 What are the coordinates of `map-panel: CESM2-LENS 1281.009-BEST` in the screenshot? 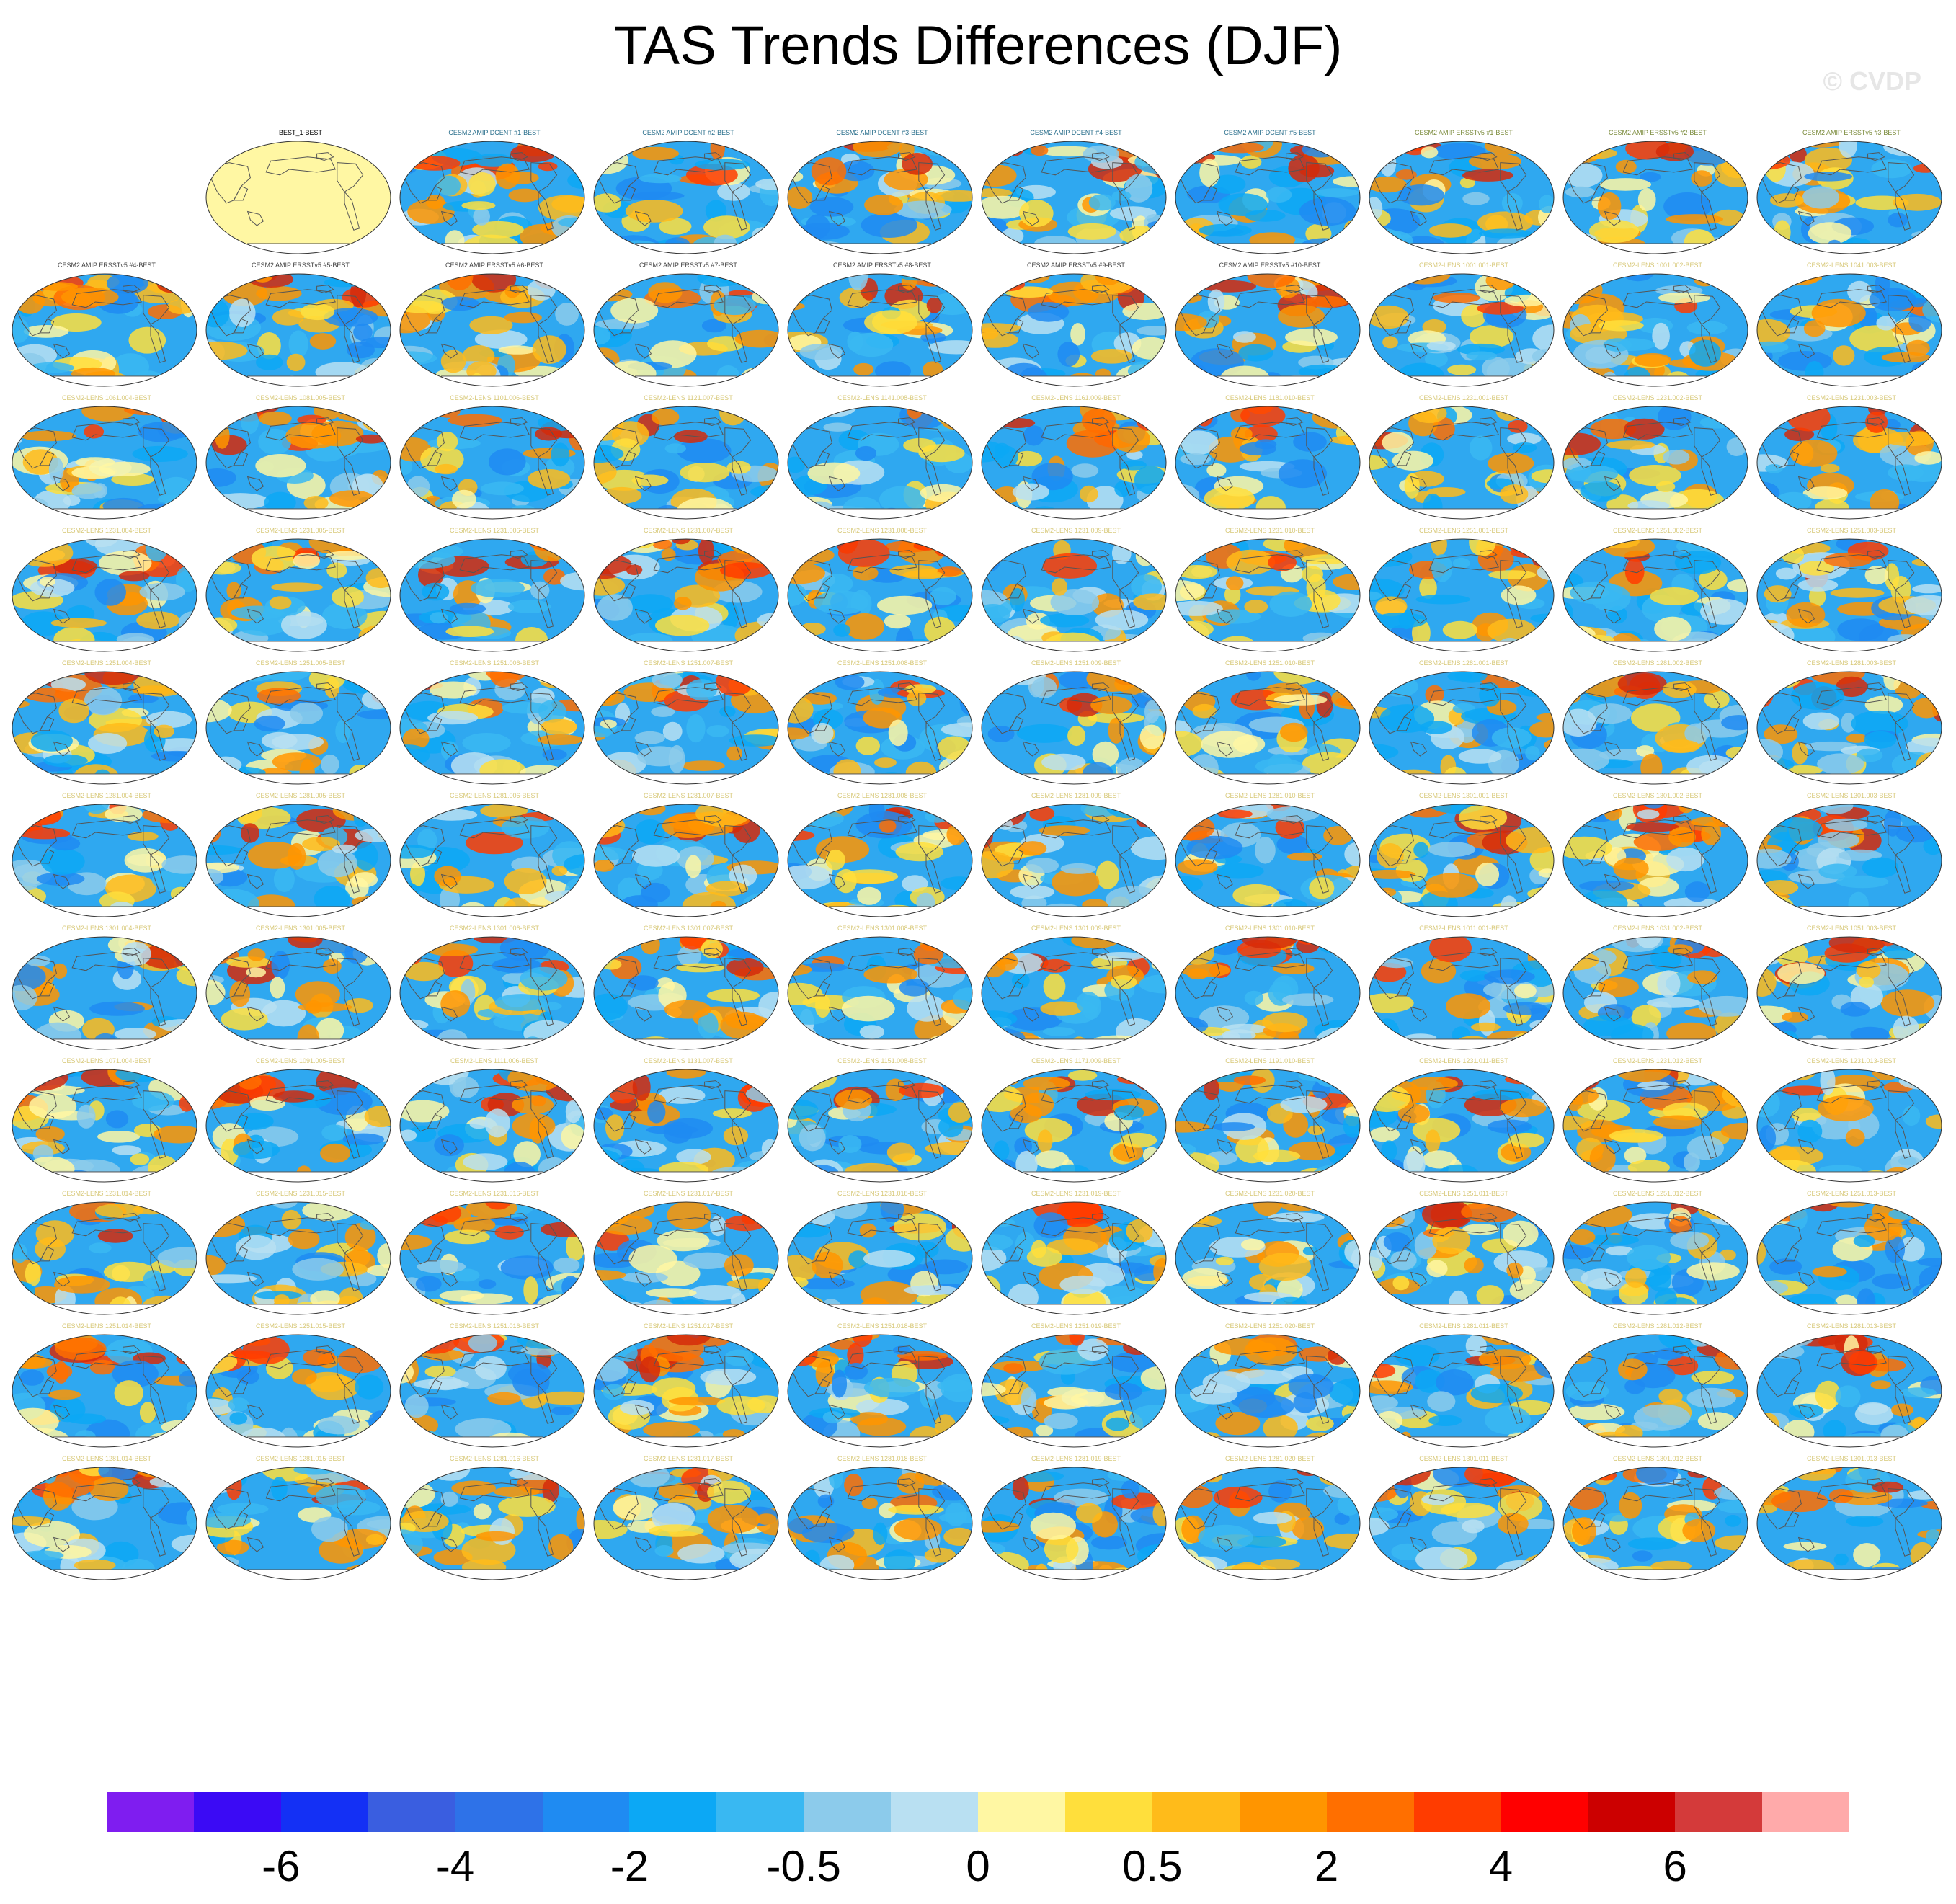 It's located at (1076, 854).